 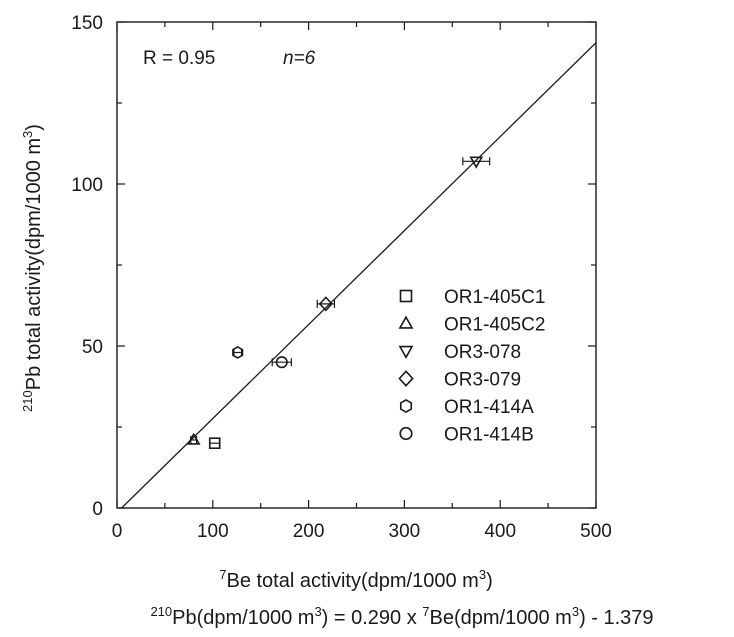 What do you see at coordinates (489, 581) in the screenshot?
I see `x-axis-title-close: )` at bounding box center [489, 581].